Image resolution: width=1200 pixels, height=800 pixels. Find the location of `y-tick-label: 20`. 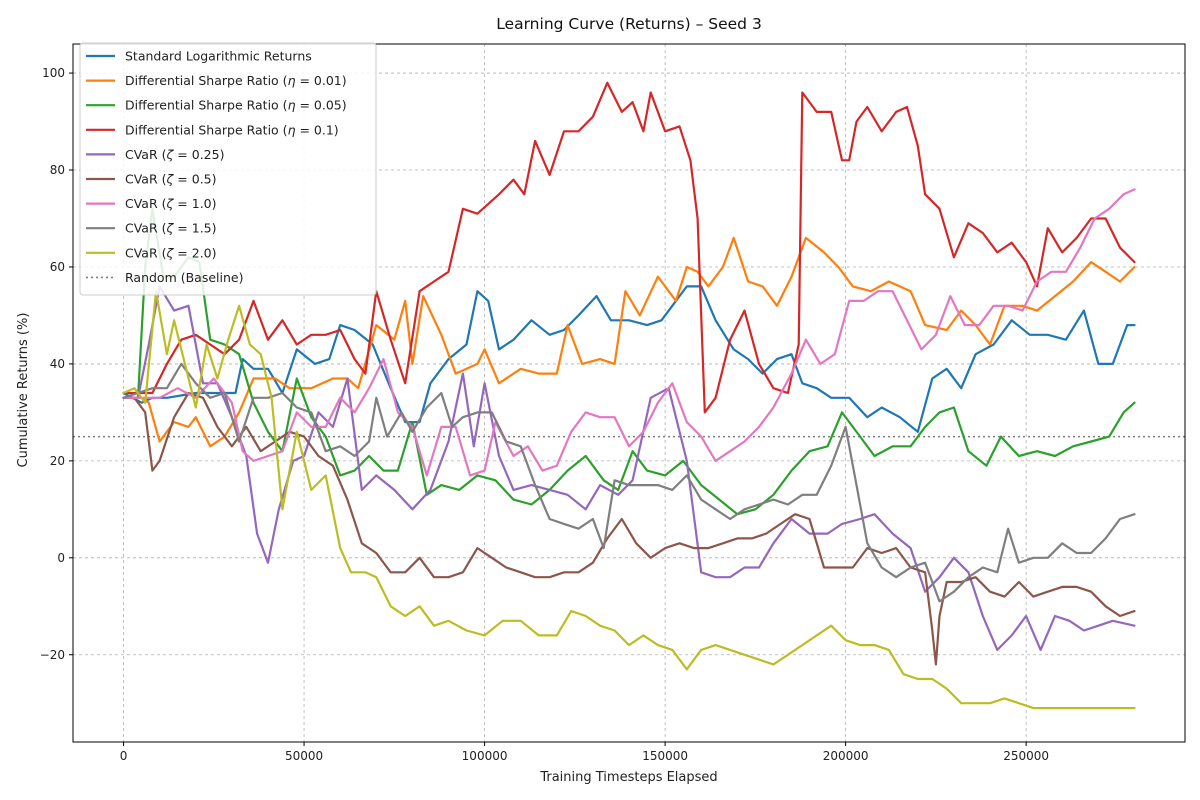

y-tick-label: 20 is located at coordinates (57, 461).